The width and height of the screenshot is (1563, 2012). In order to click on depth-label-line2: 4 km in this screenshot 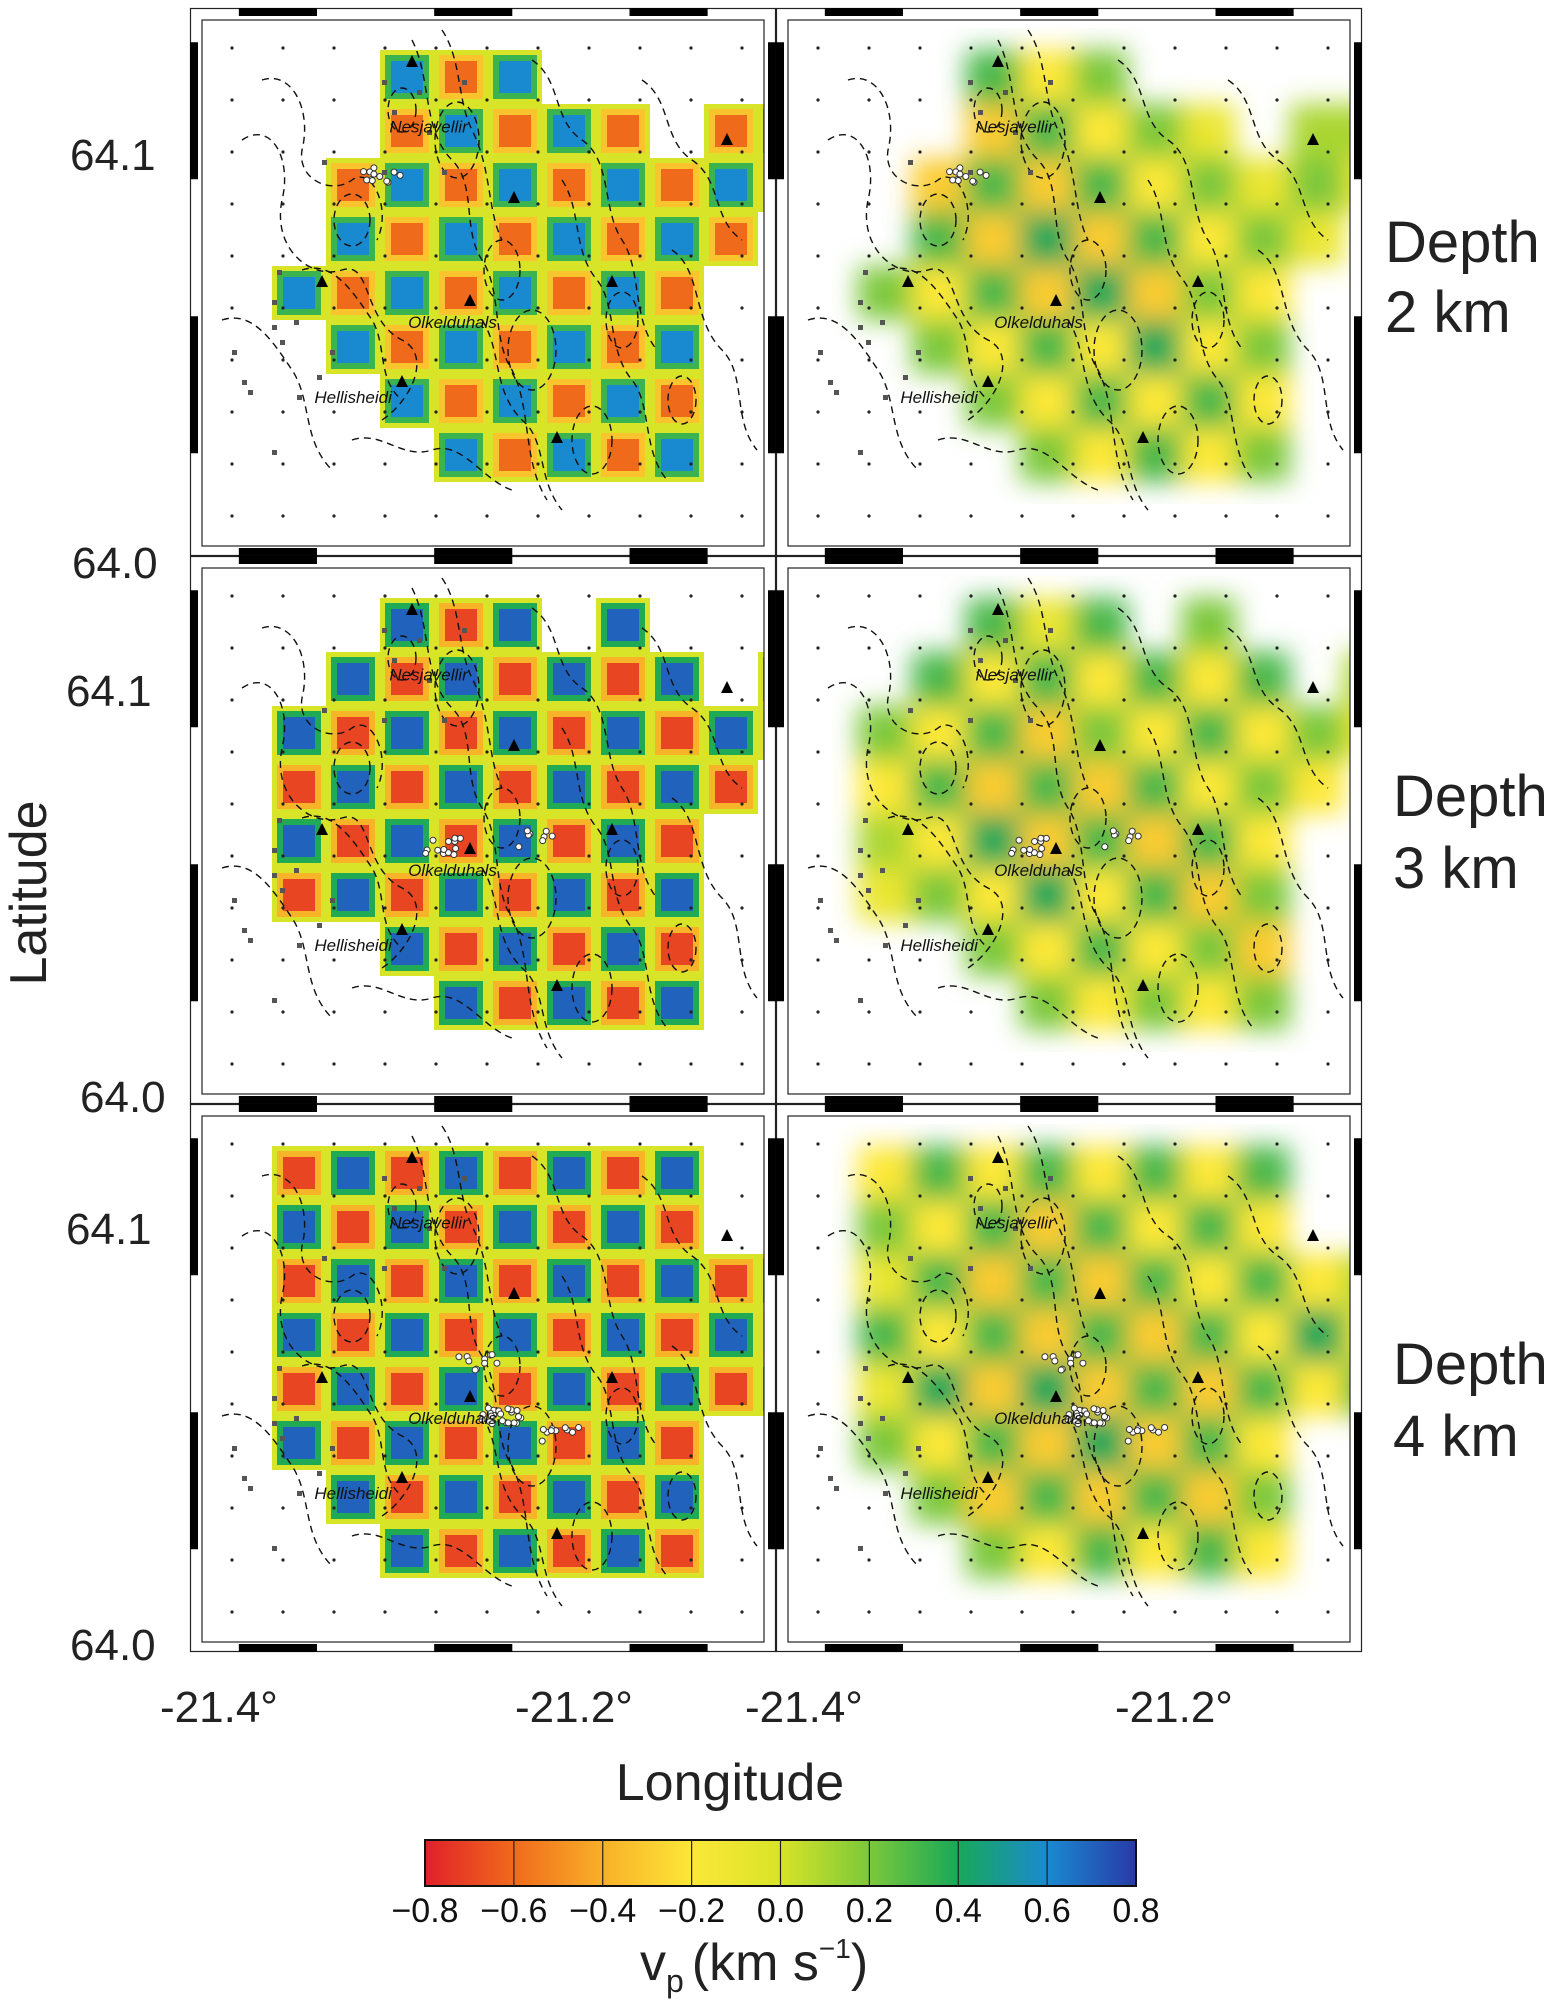, I will do `click(1456, 1436)`.